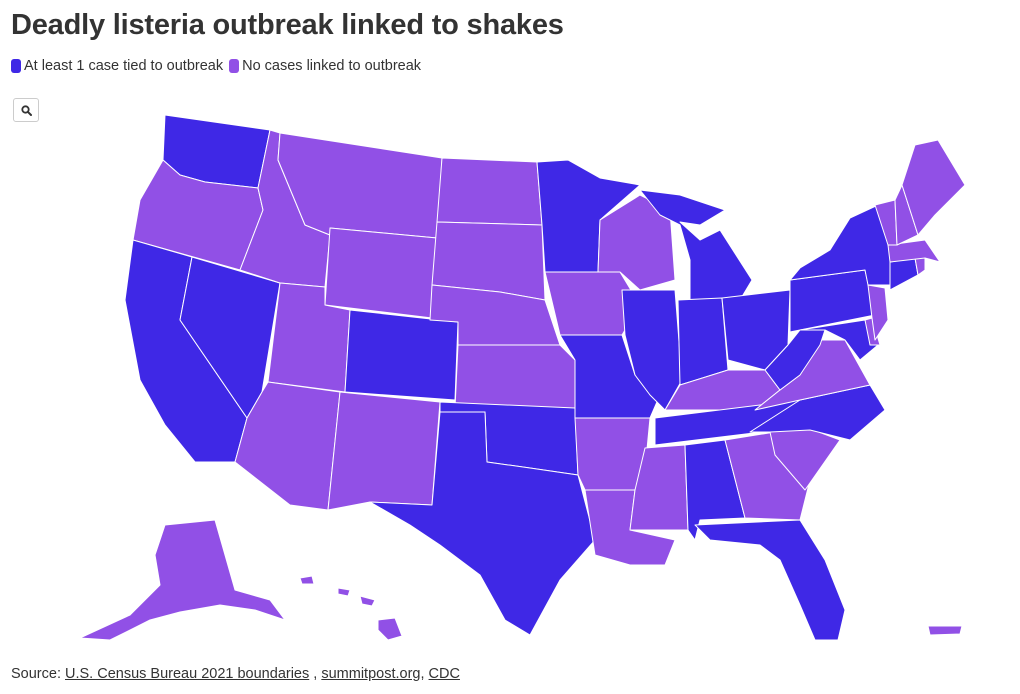  I want to click on state-WI, so click(636, 242).